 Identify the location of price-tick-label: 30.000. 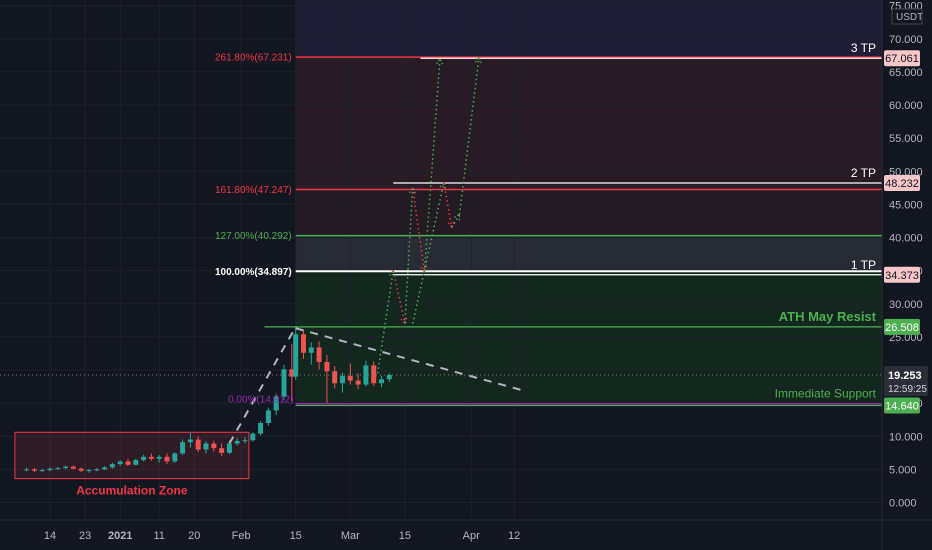
(906, 305).